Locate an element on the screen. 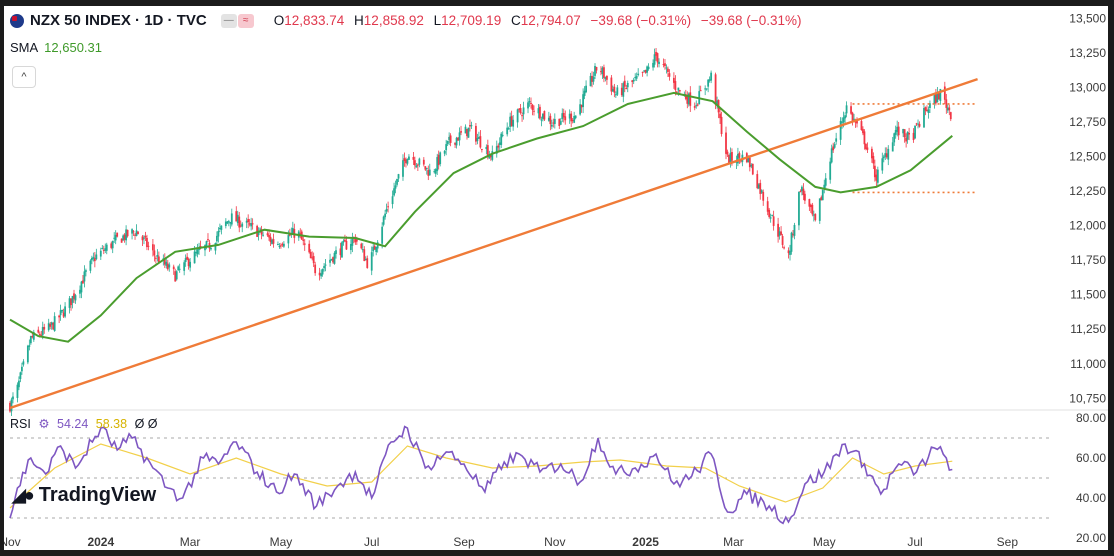 The image size is (1114, 556). time-axis-tick: Jul is located at coordinates (914, 542).